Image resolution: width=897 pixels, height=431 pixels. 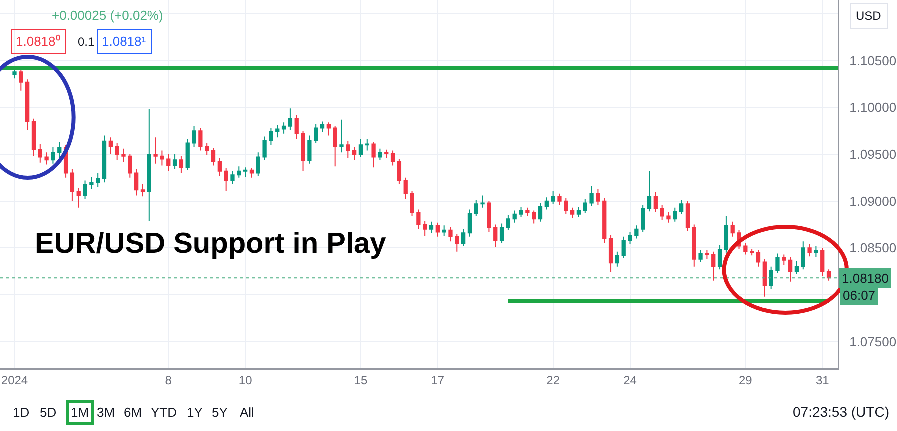 I want to click on text: 5D, so click(x=48, y=412).